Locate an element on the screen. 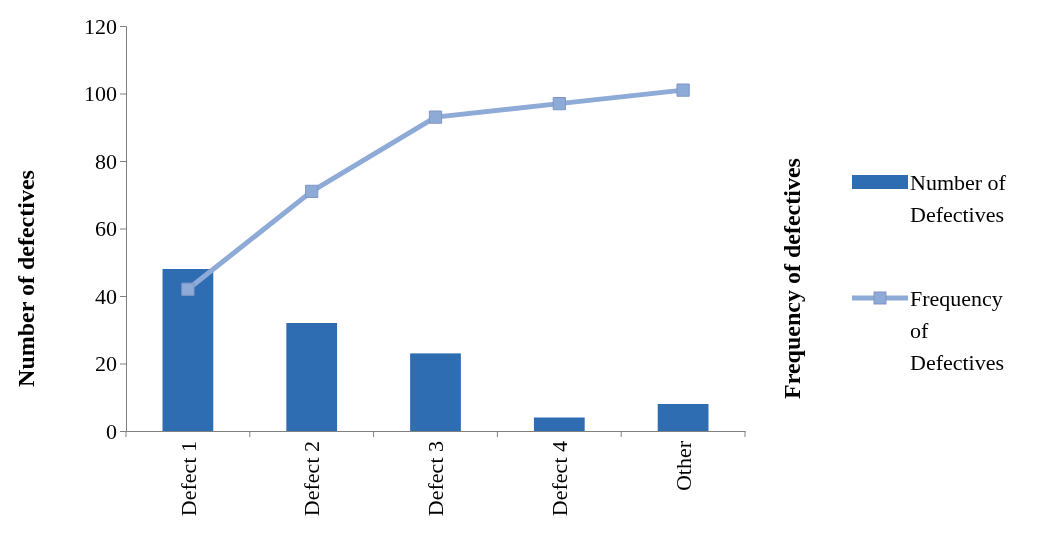  y-axis-title: Number of defectives is located at coordinates (26, 278).